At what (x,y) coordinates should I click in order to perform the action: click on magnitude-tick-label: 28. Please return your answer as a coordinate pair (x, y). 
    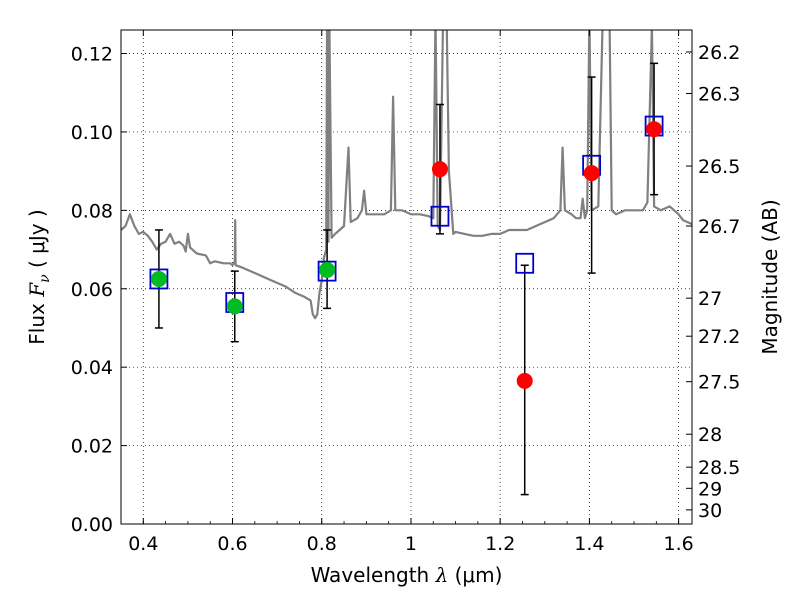
    Looking at the image, I should click on (710, 435).